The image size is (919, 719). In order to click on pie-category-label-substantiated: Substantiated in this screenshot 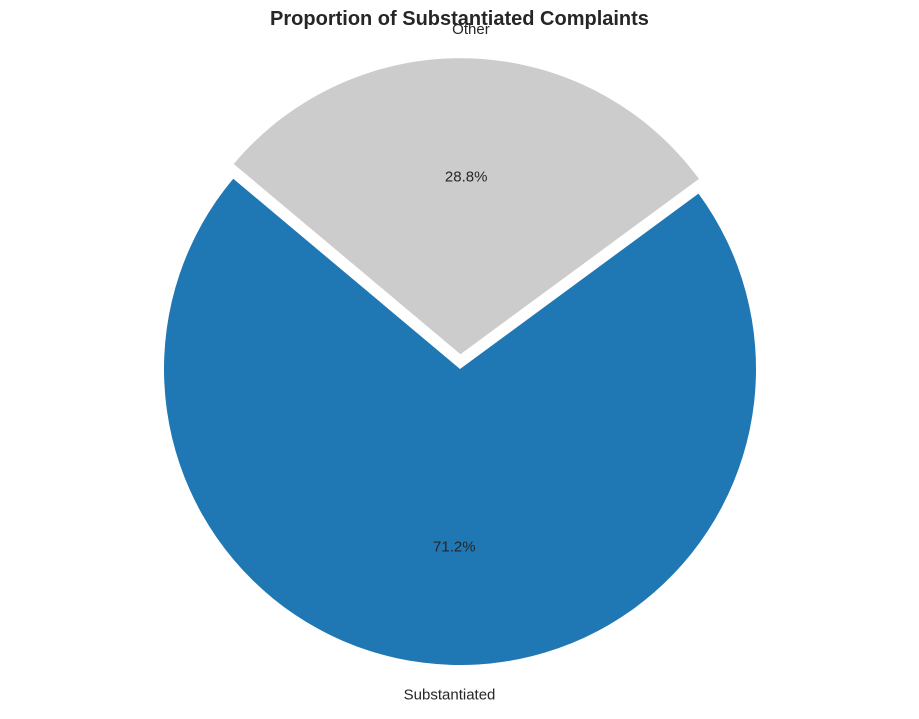, I will do `click(450, 694)`.